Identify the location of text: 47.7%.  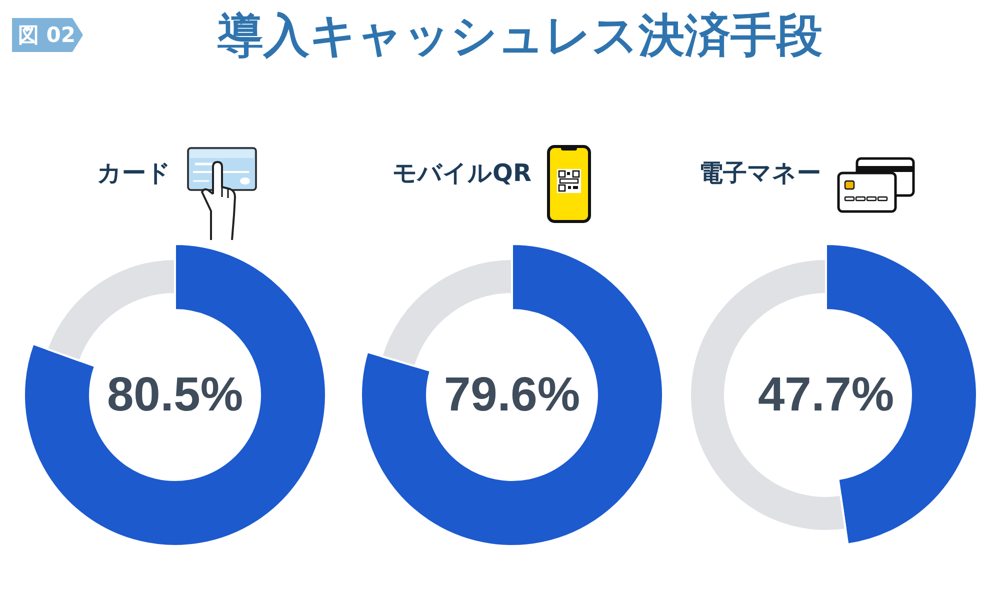
(826, 395).